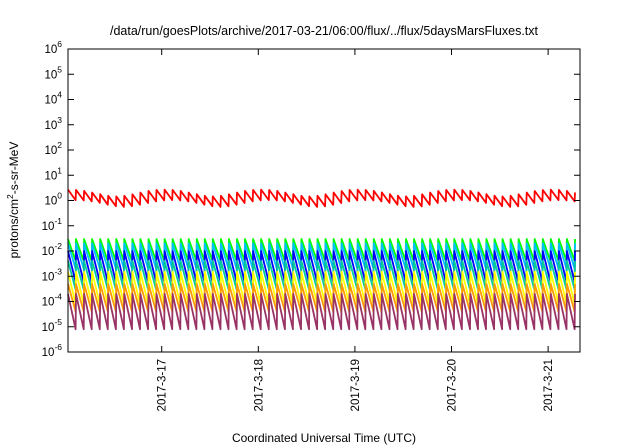  Describe the element at coordinates (52, 249) in the screenshot. I see `y-tick-label: 10⁻²` at that location.